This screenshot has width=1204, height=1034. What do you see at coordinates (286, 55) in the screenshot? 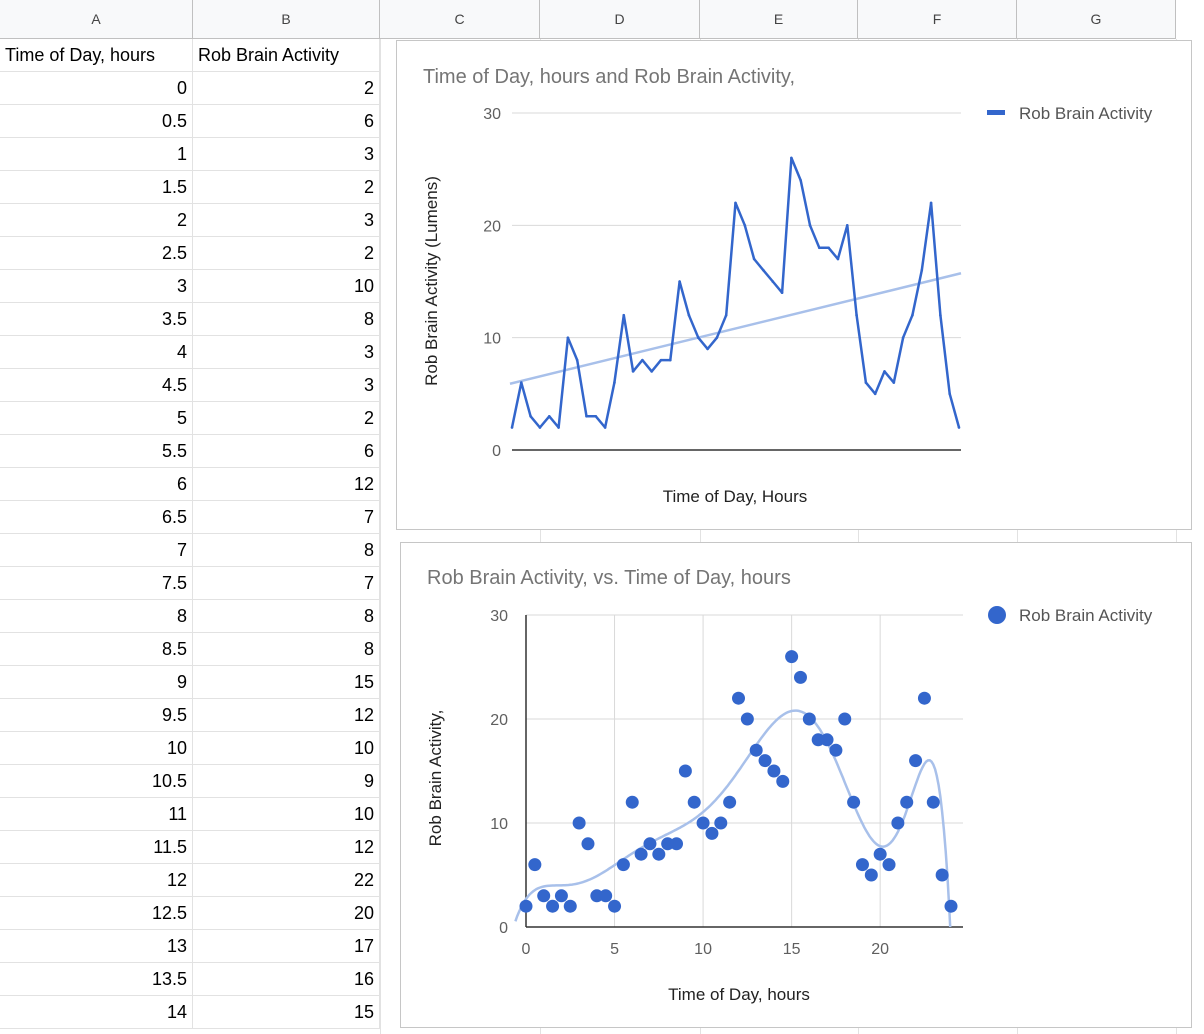
I see `header-cell-b: Rob Brain Activity` at bounding box center [286, 55].